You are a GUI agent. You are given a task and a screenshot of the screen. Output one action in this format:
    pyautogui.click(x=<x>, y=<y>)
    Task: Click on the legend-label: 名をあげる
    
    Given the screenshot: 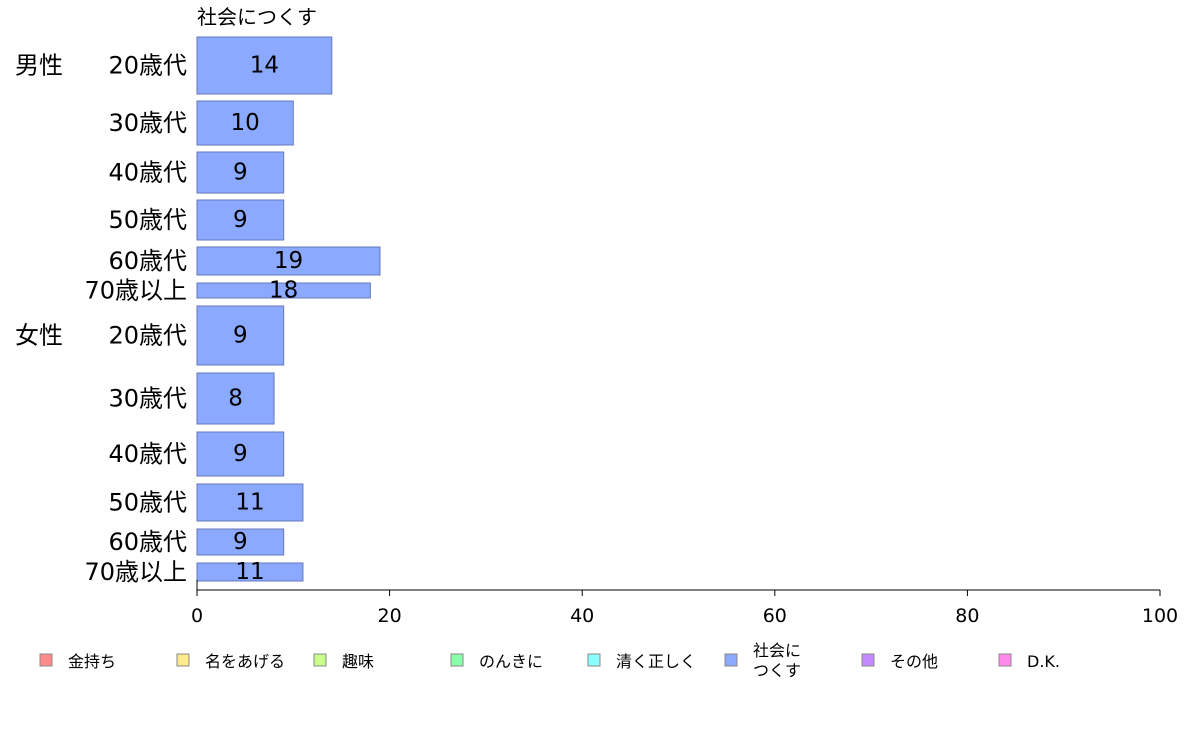 What is the action you would take?
    pyautogui.click(x=245, y=661)
    